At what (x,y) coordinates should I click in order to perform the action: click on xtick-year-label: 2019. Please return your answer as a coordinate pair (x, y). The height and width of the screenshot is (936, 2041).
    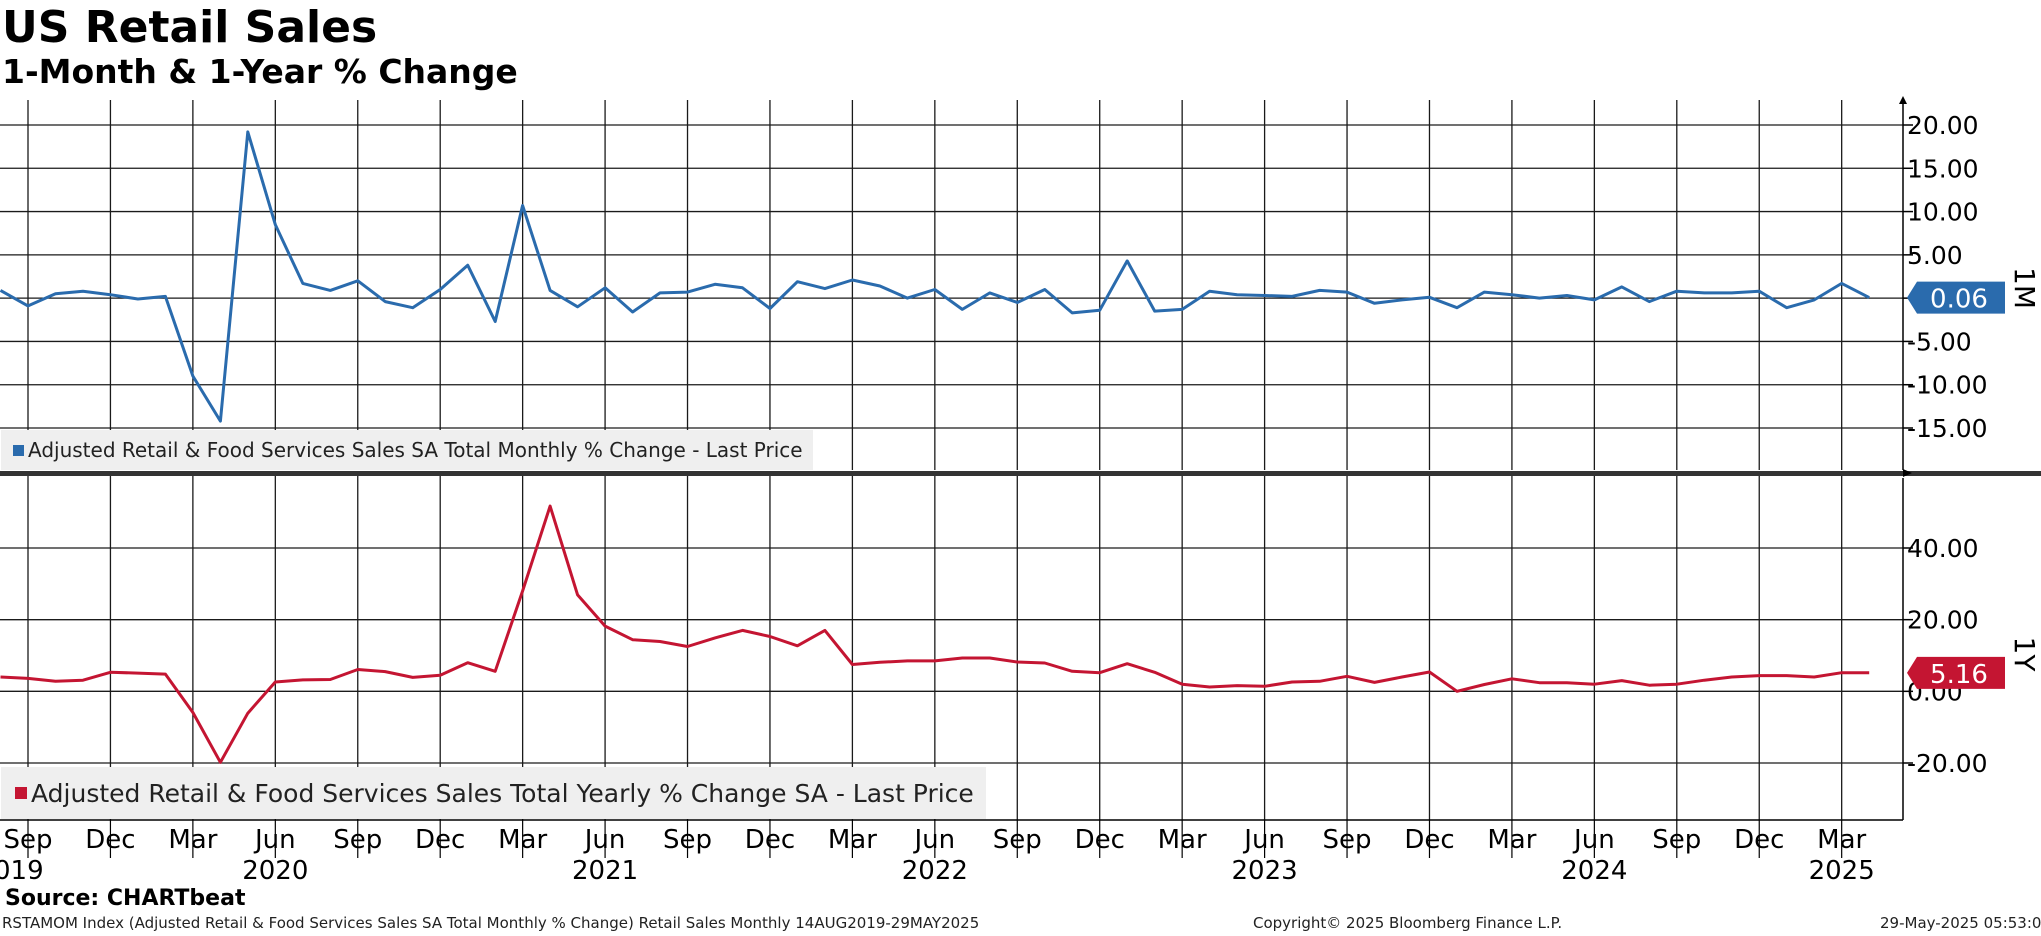
    Looking at the image, I should click on (22, 871).